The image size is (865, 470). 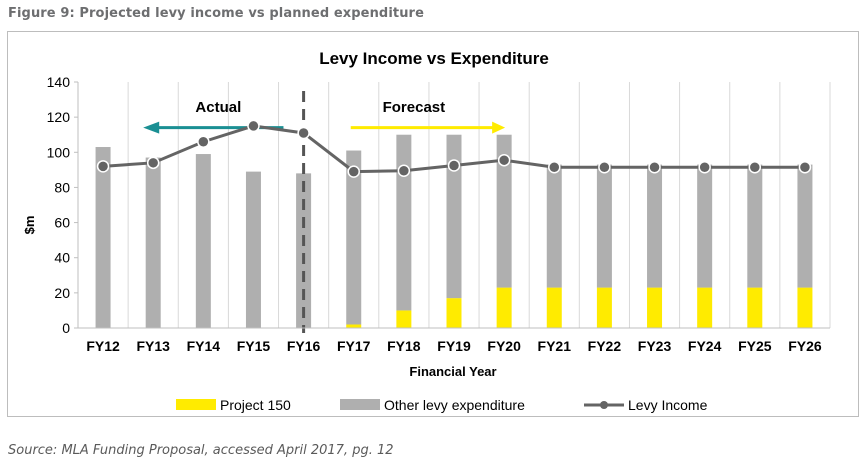 I want to click on y-tick-label: 140, so click(x=59, y=82).